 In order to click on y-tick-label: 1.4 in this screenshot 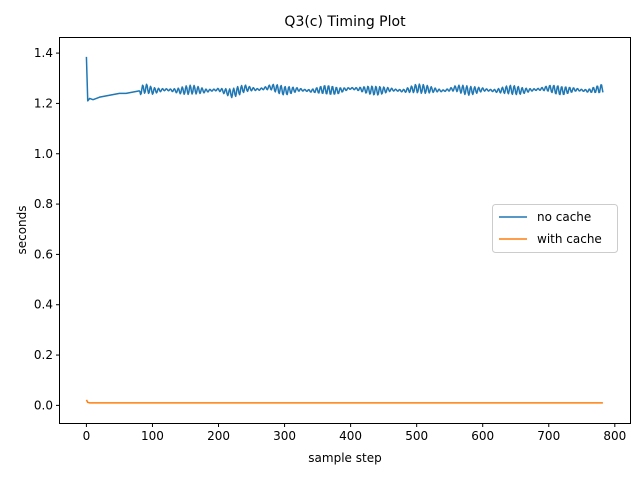, I will do `click(43, 53)`.